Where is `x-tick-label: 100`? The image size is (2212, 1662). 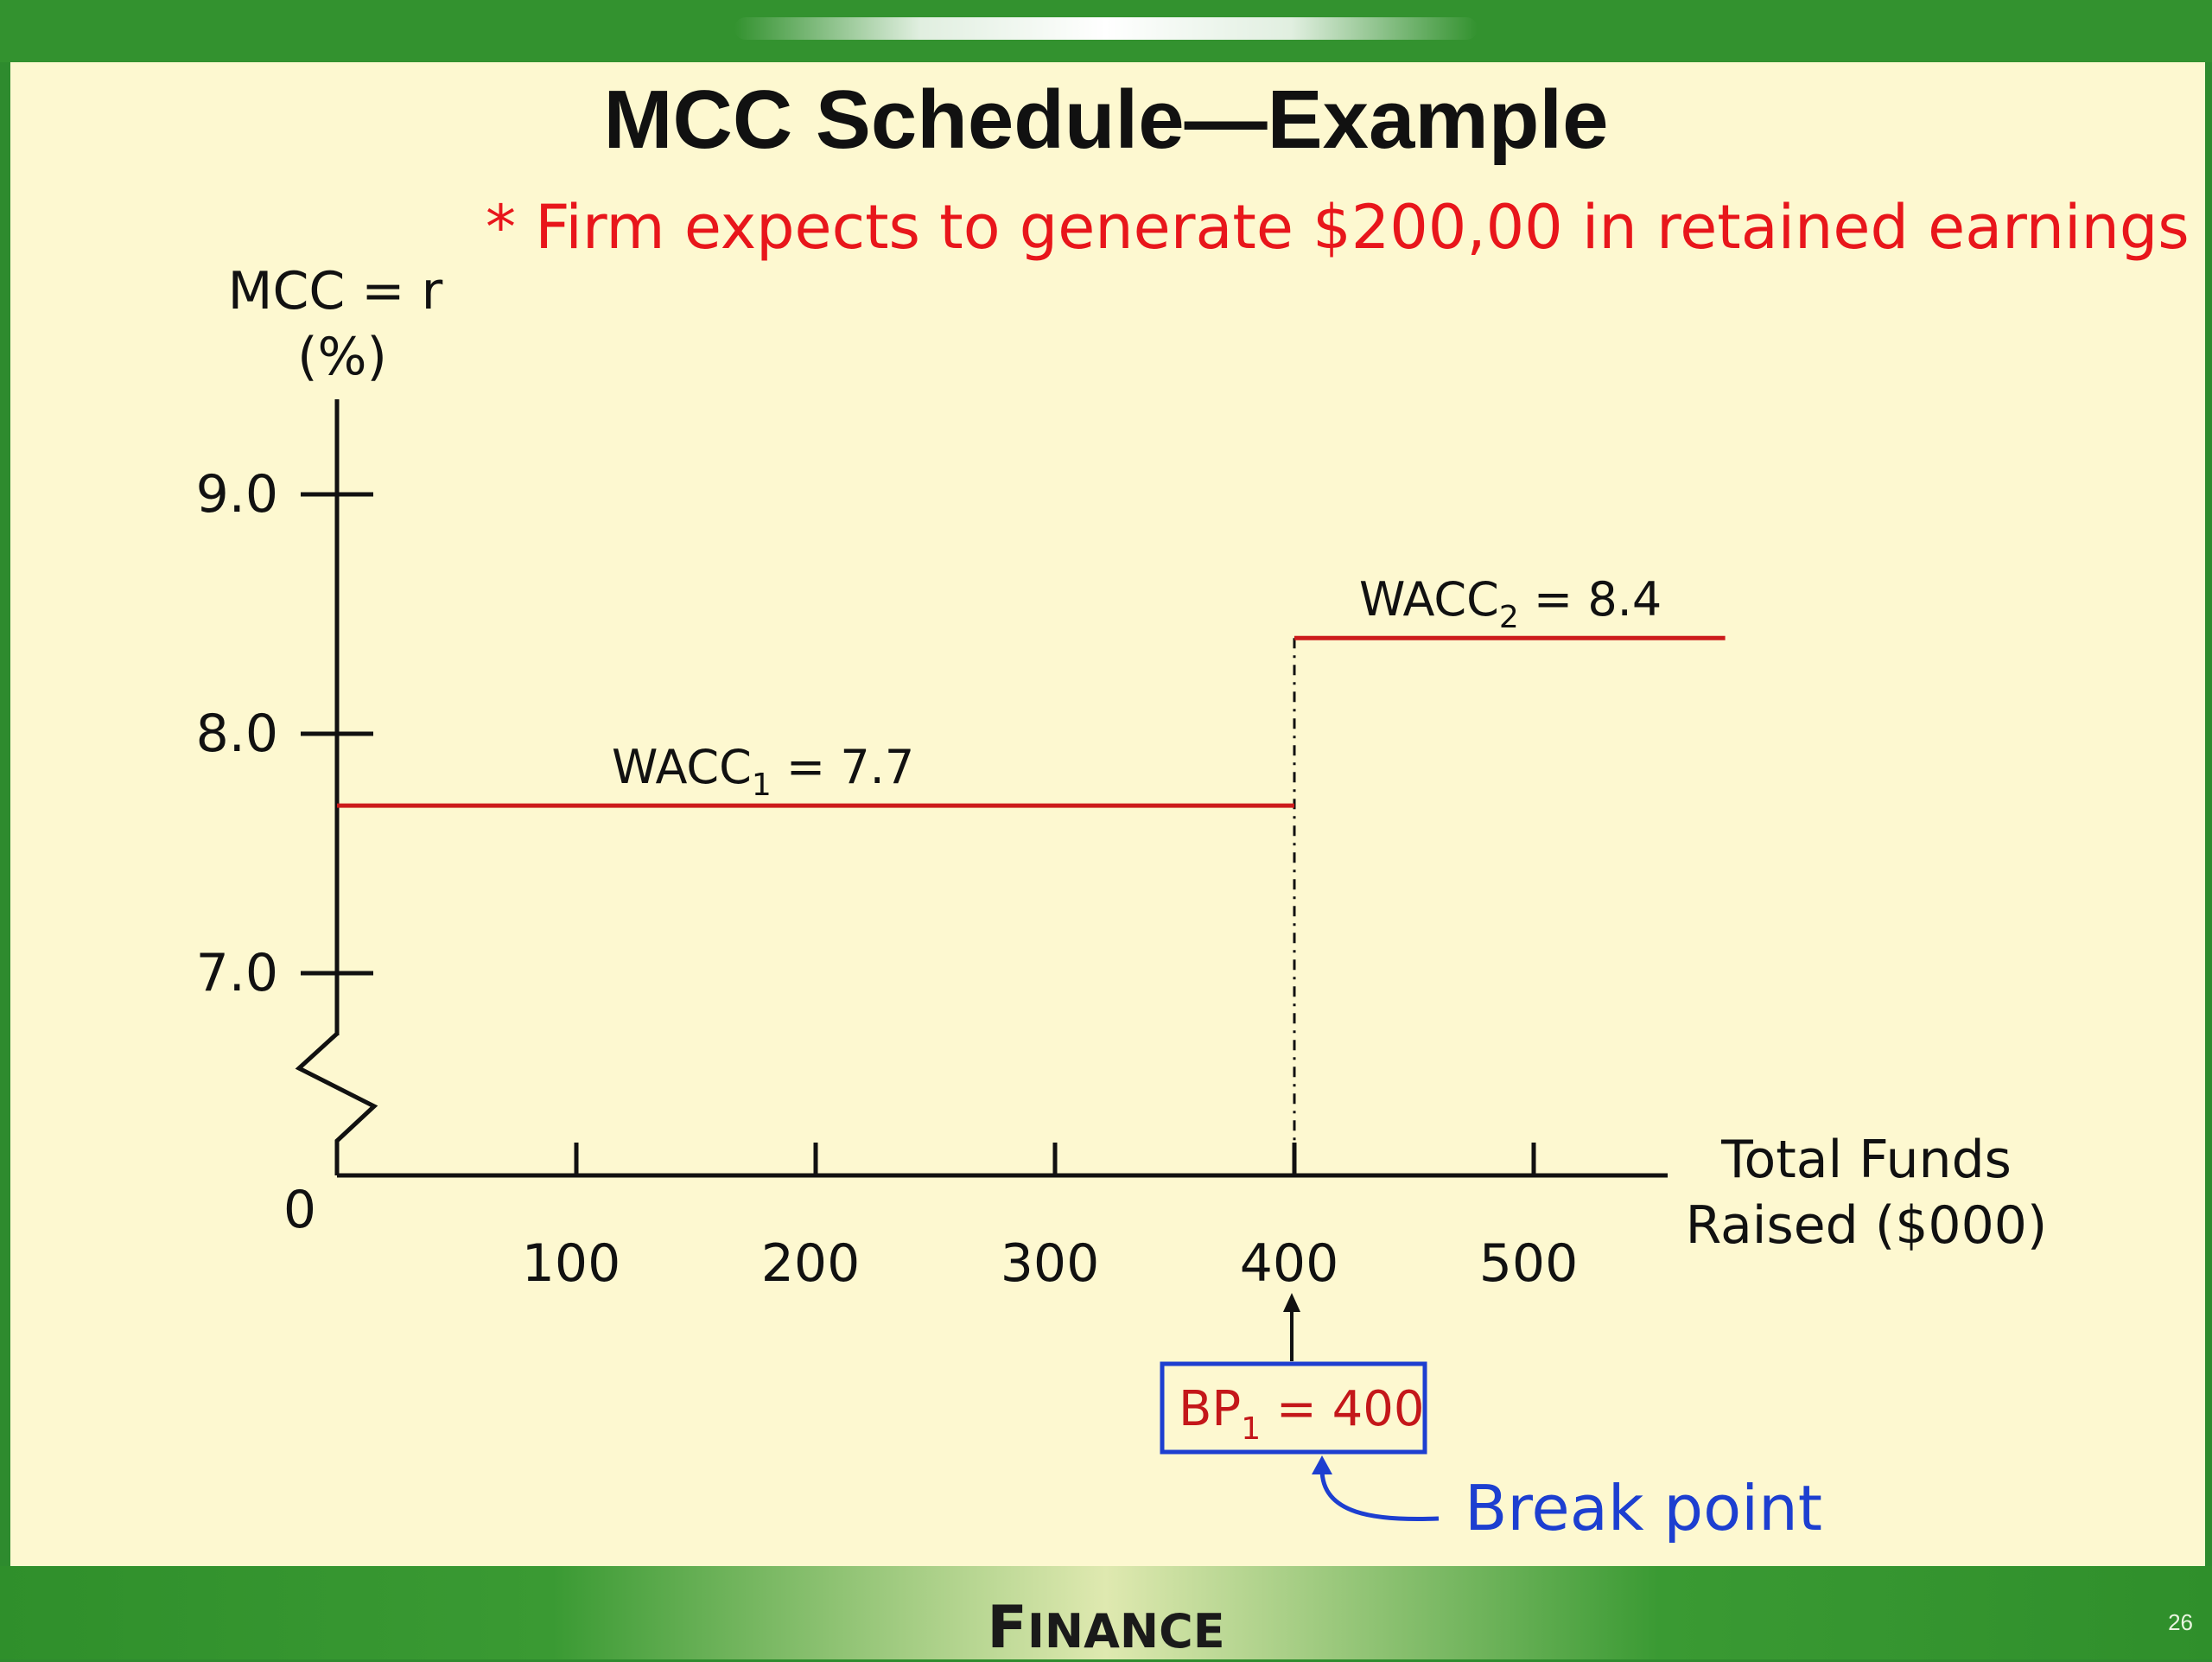
x-tick-label: 100 is located at coordinates (571, 1263).